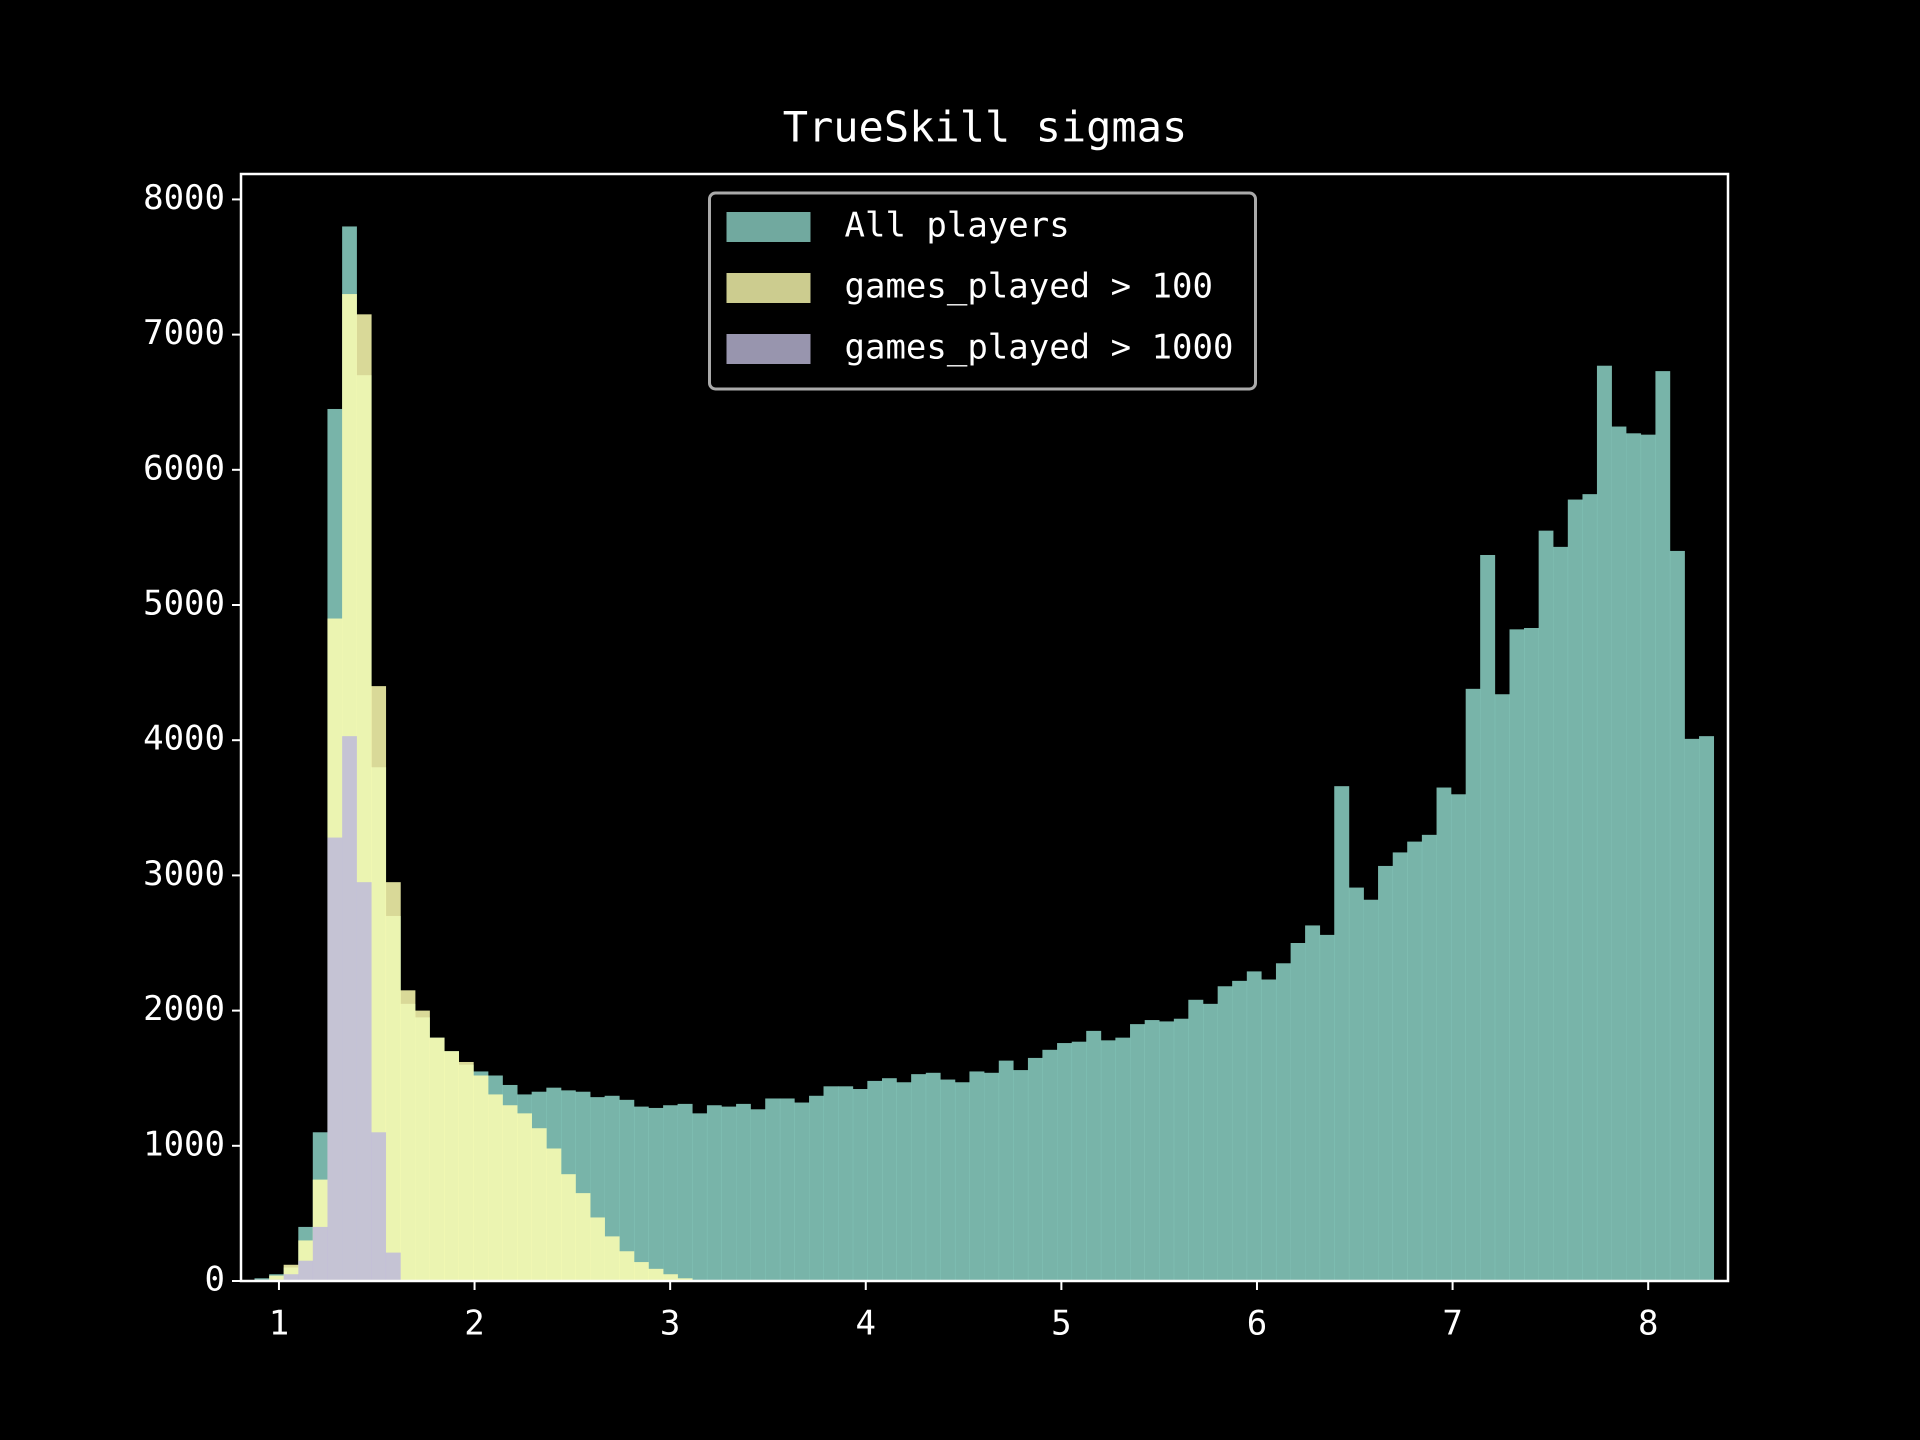 The height and width of the screenshot is (1440, 1920). Describe the element at coordinates (184, 333) in the screenshot. I see `y-tick-label: 7000` at that location.